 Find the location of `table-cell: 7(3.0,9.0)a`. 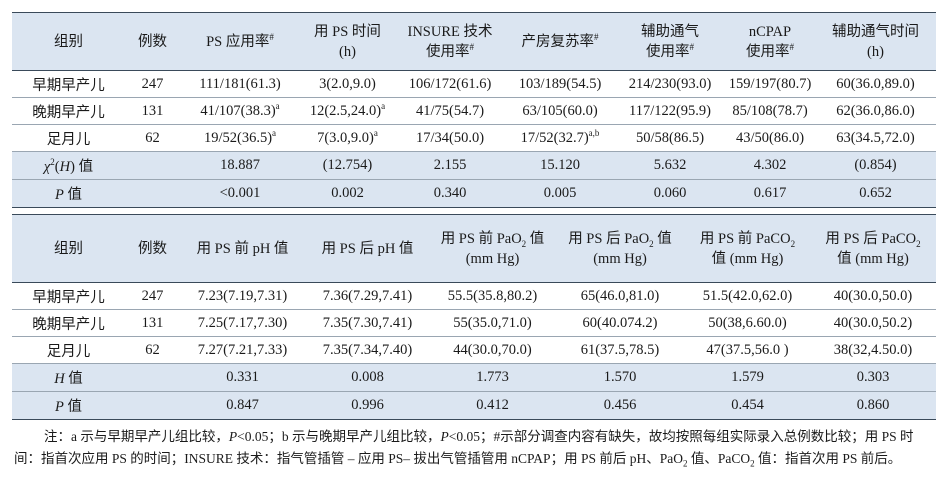

table-cell: 7(3.0,9.0)a is located at coordinates (347, 138).